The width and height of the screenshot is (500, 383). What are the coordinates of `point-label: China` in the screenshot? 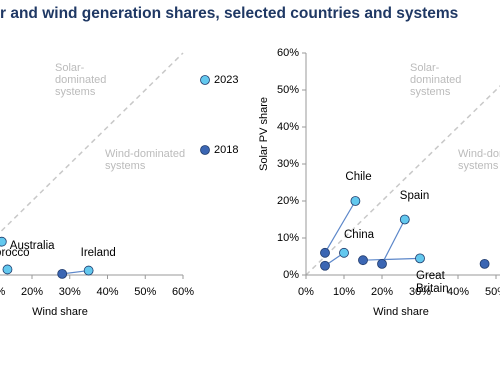 It's located at (359, 234).